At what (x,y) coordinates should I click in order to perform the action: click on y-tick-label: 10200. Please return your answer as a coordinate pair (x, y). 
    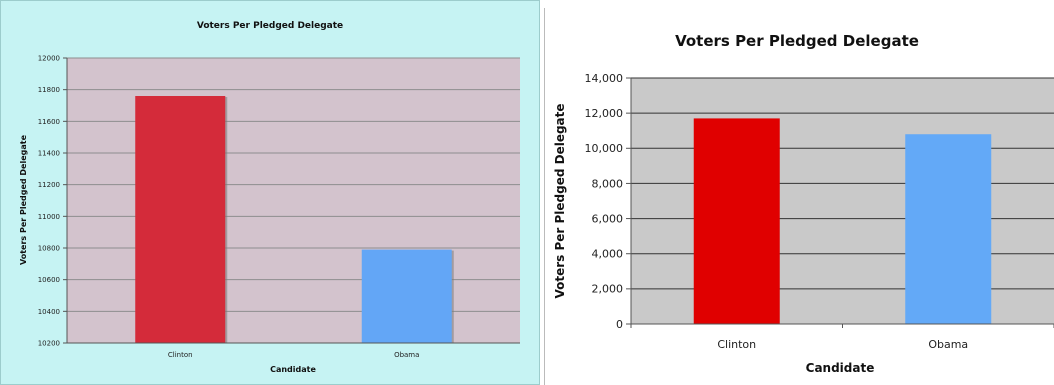
    Looking at the image, I should click on (49, 343).